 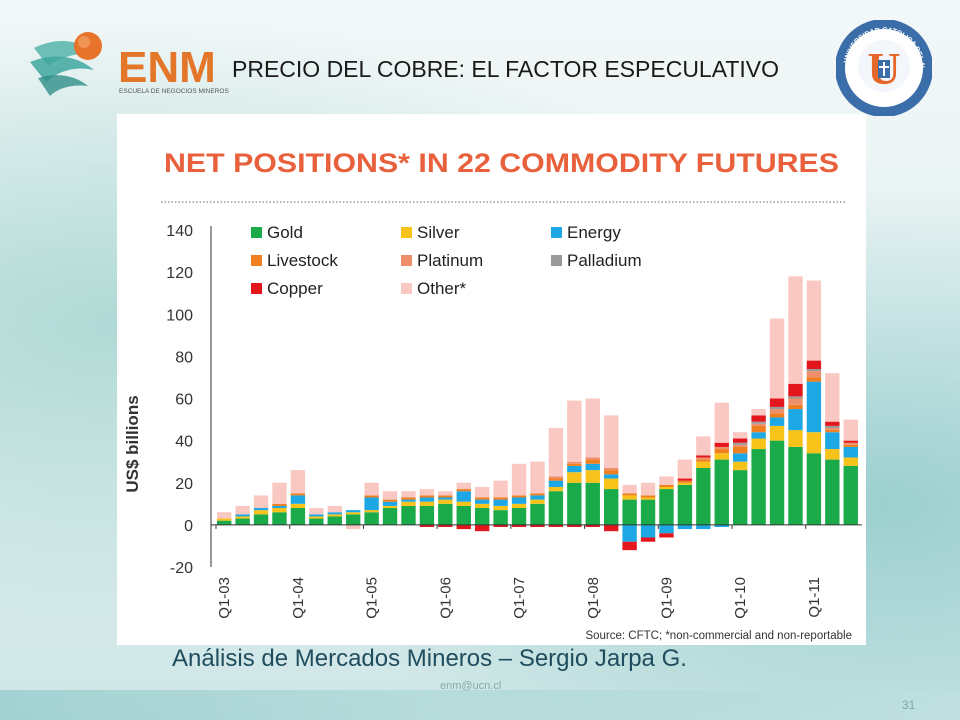 I want to click on logo-brand: ENM, so click(x=167, y=67).